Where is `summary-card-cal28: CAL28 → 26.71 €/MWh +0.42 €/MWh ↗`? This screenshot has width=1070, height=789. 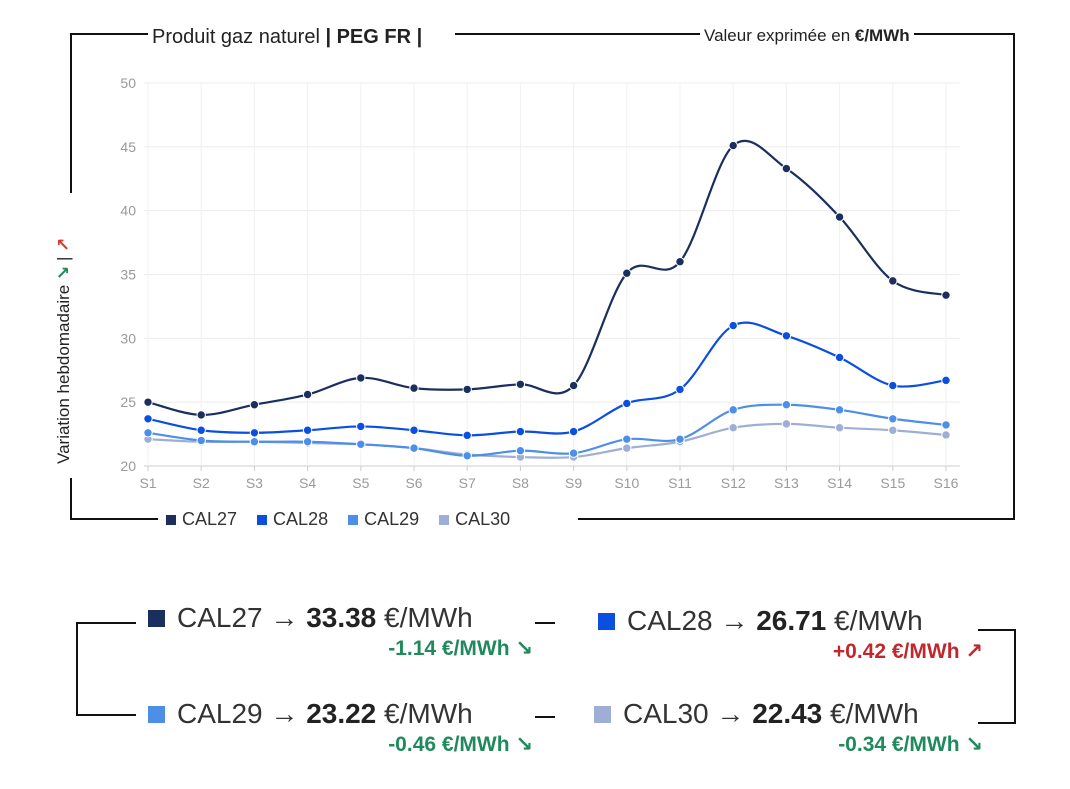
summary-card-cal28: CAL28 → 26.71 €/MWh +0.42 €/MWh ↗ is located at coordinates (790, 634).